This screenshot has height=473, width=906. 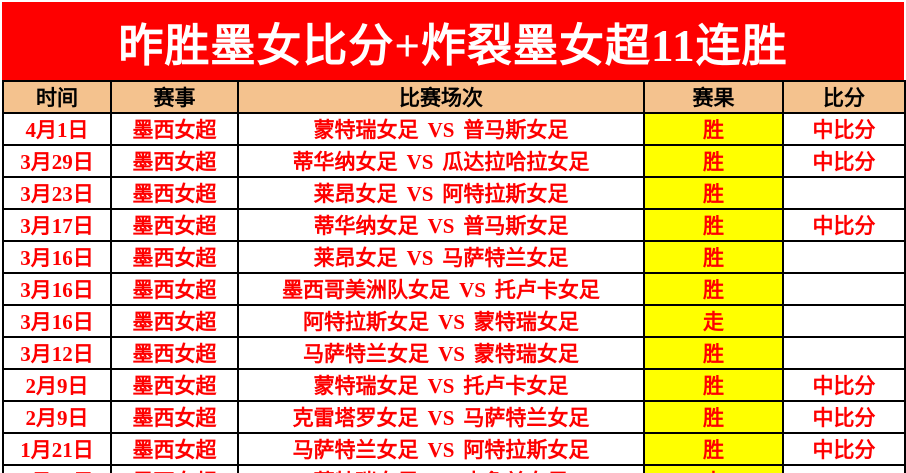 What do you see at coordinates (57, 193) in the screenshot?
I see `date-cell: 3月23日` at bounding box center [57, 193].